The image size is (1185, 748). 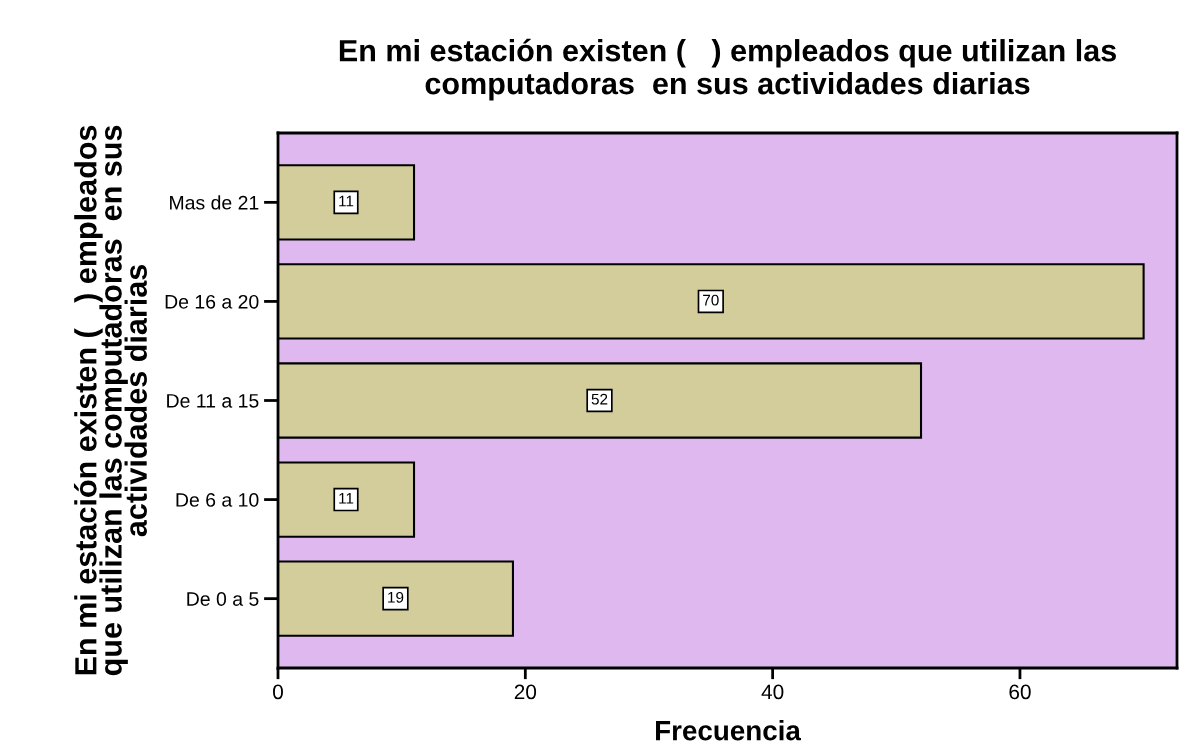 I want to click on x-axis-title: Frecuencia, so click(x=729, y=730).